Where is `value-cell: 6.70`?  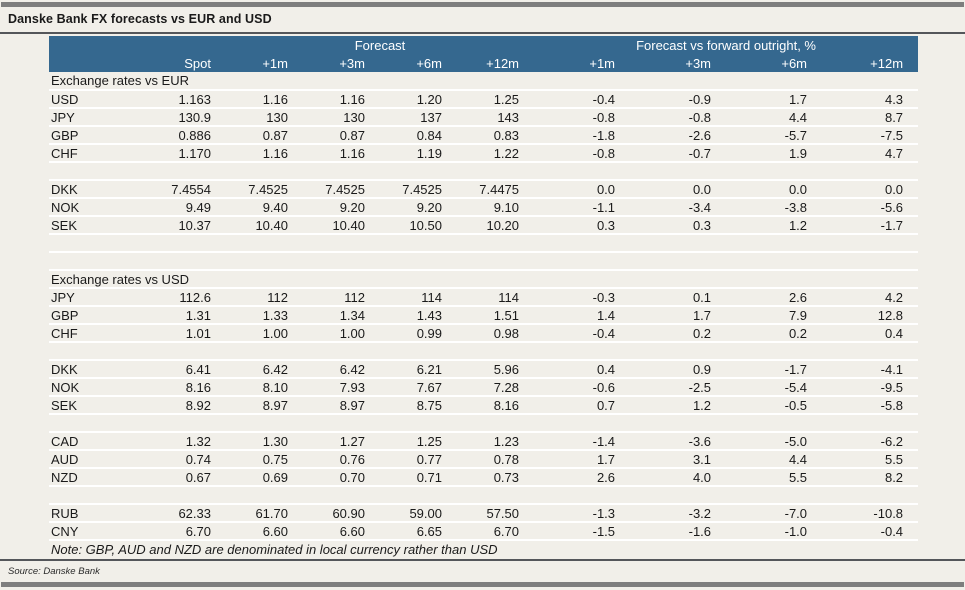 value-cell: 6.70 is located at coordinates (187, 530).